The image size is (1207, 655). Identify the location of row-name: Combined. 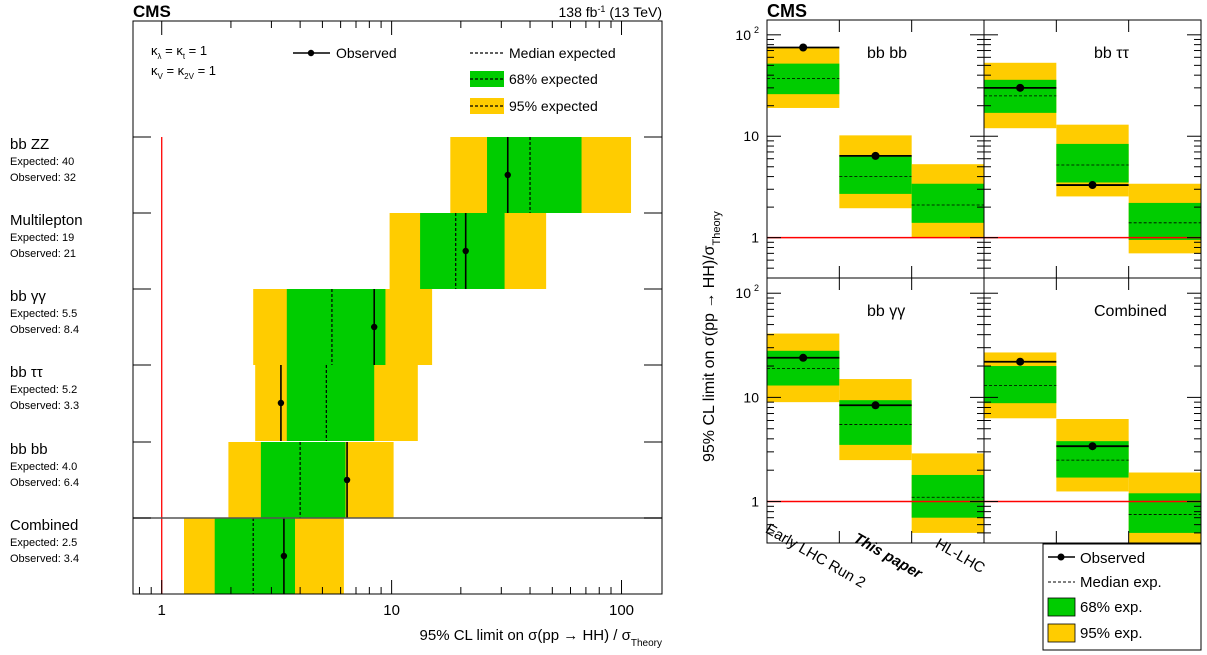
(44, 525).